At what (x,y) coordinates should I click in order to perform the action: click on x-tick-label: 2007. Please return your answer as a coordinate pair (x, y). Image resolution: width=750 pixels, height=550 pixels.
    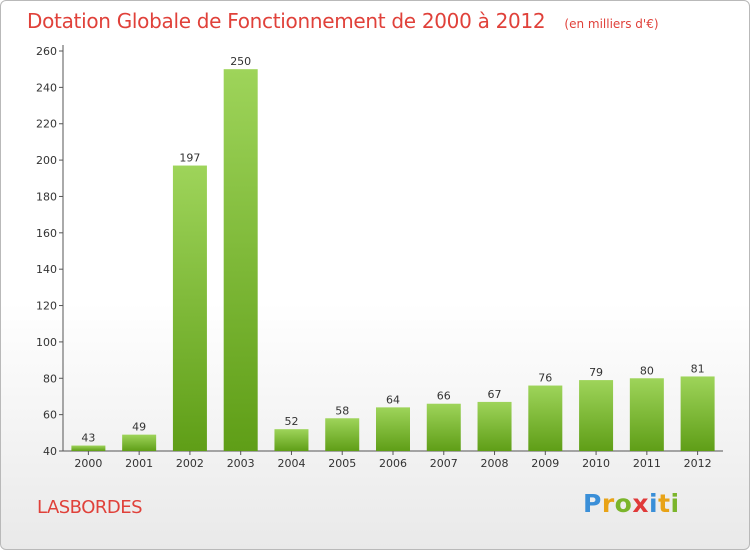
    Looking at the image, I should click on (444, 463).